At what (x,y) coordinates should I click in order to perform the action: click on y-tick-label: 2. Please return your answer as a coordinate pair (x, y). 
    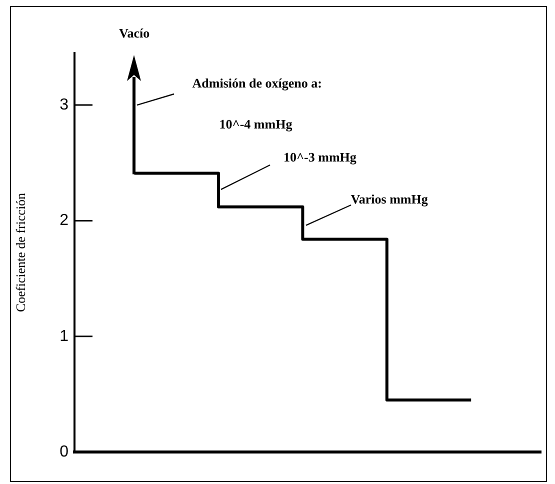
    Looking at the image, I should click on (64, 221).